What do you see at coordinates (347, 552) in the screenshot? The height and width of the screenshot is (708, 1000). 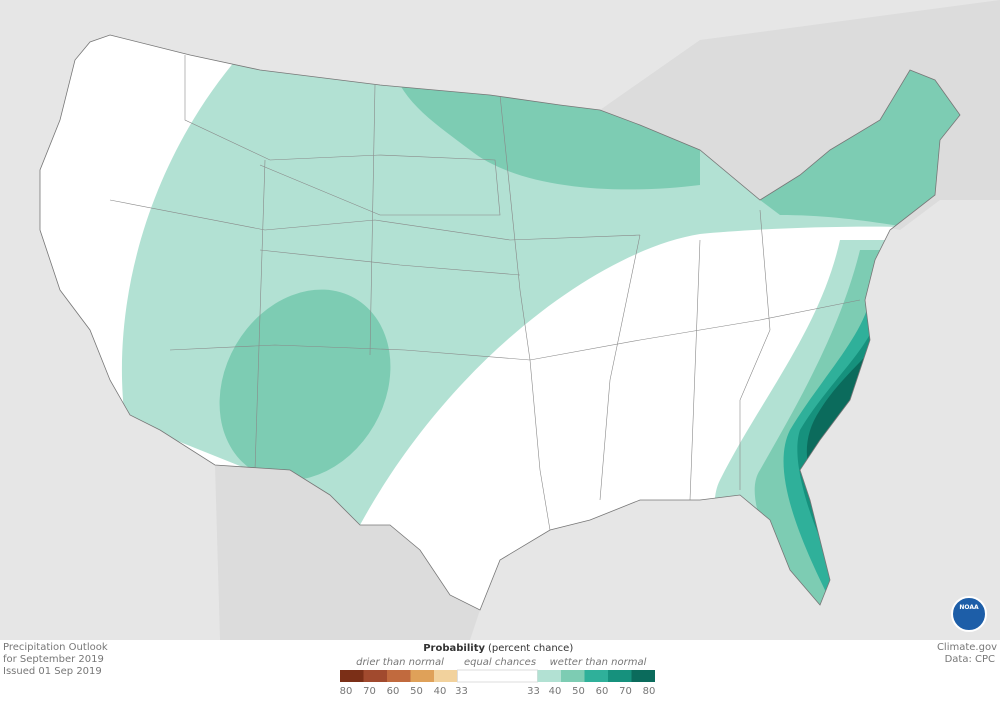 I see `mexico` at bounding box center [347, 552].